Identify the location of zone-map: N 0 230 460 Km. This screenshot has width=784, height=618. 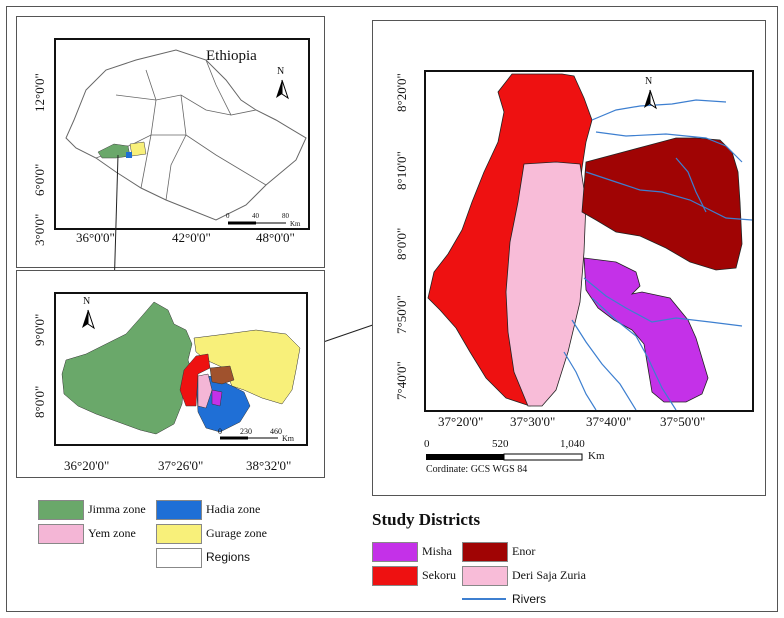
(181, 369).